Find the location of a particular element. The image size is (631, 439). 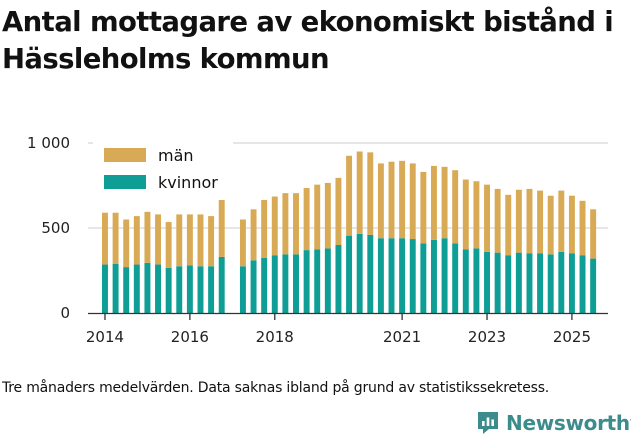

legend-label: kvinnor is located at coordinates (188, 182).